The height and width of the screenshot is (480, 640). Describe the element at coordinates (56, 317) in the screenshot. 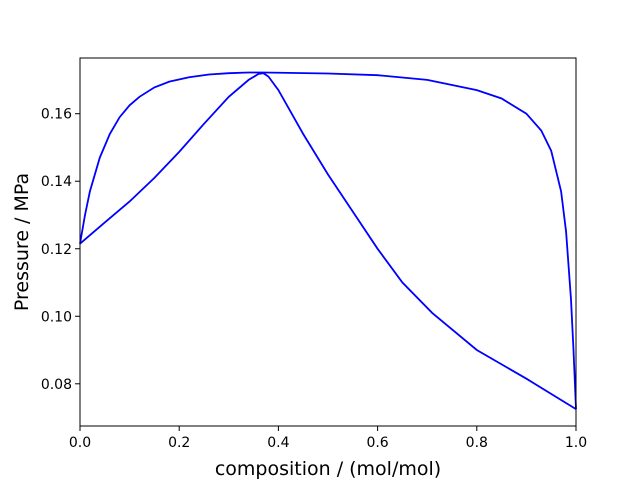

I see `y-tick-label: 0.10` at that location.